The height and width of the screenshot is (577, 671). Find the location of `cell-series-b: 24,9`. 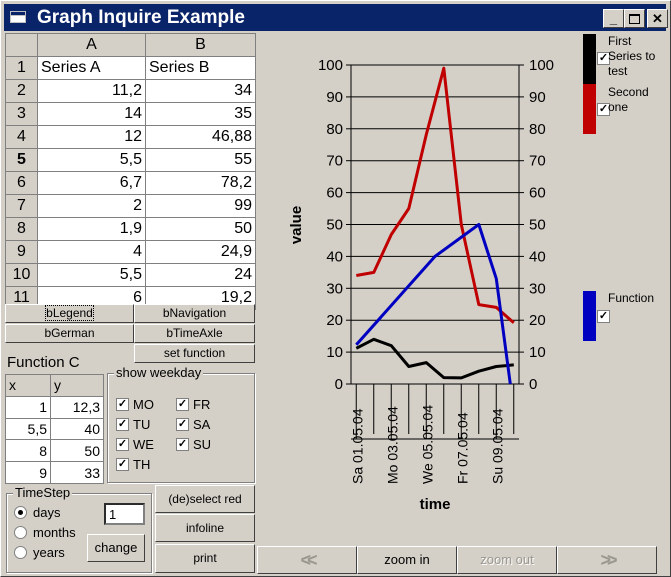

cell-series-b: 24,9 is located at coordinates (200, 252).